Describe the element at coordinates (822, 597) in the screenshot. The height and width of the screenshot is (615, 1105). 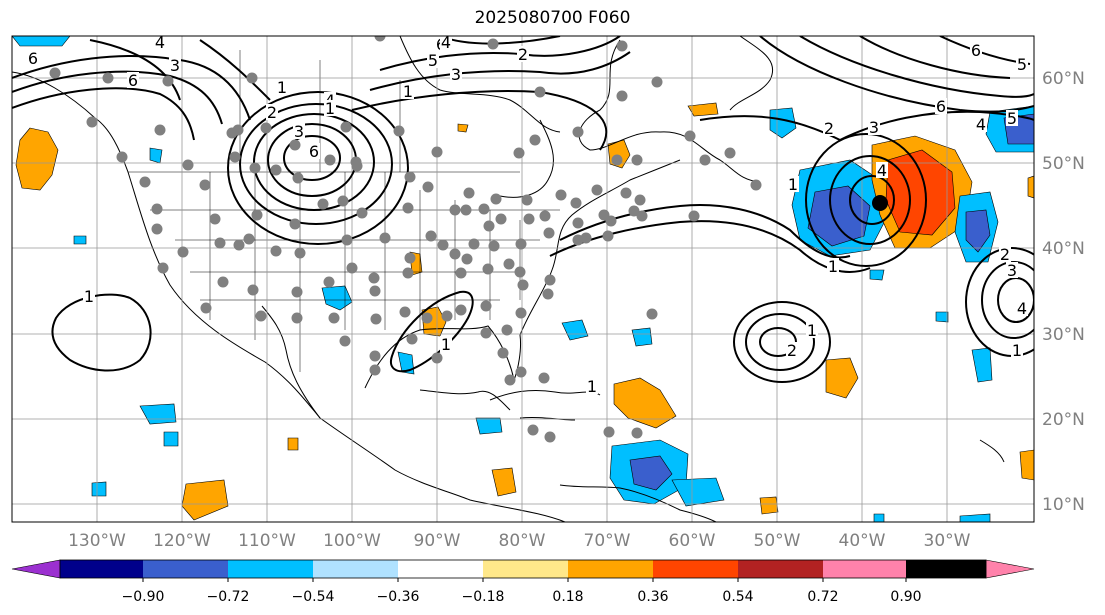
I see `colorbar-tick-label: 0.72` at that location.